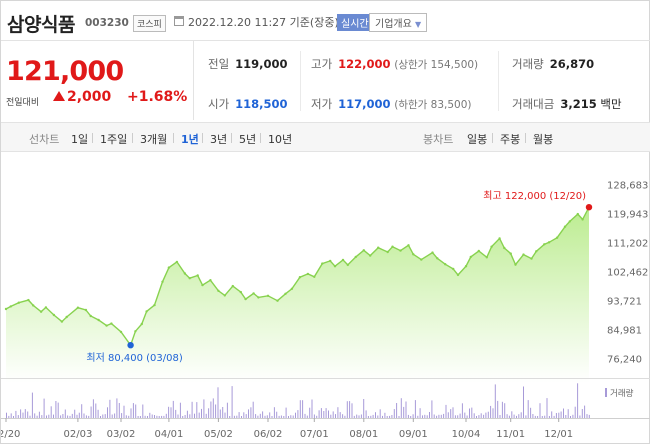  I want to click on current-price: 121,000, so click(65, 71).